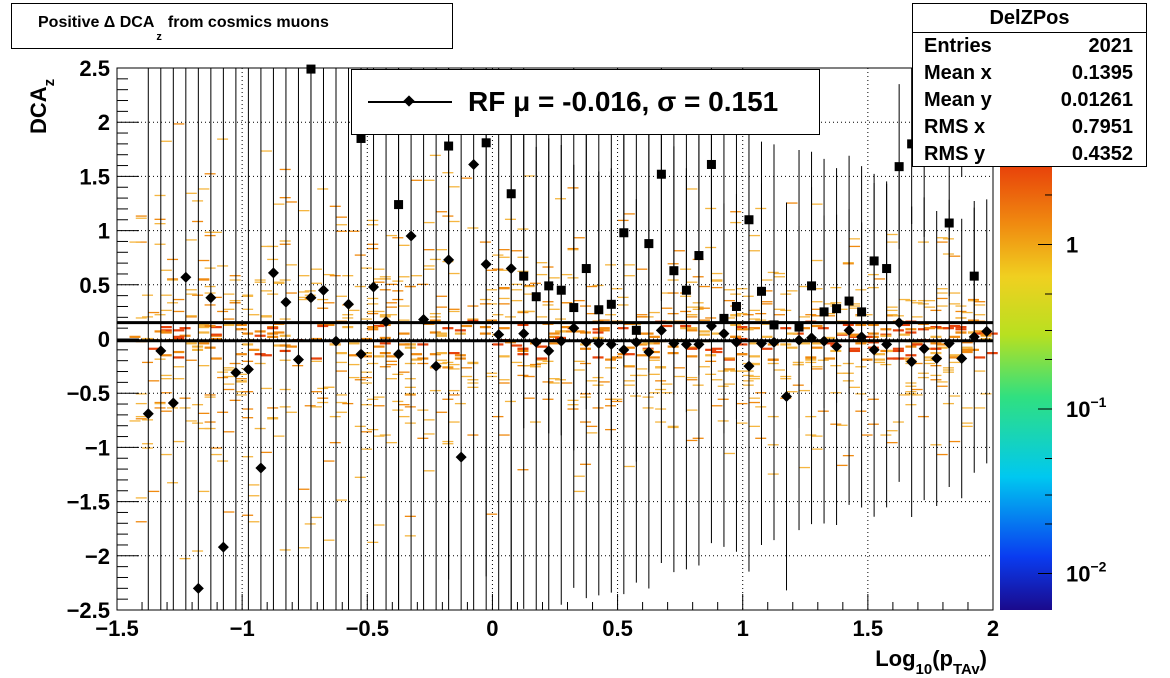 This screenshot has width=1170, height=678. What do you see at coordinates (1029, 154) in the screenshot?
I see `stats-row-rms-y: RMS y 0.4352` at bounding box center [1029, 154].